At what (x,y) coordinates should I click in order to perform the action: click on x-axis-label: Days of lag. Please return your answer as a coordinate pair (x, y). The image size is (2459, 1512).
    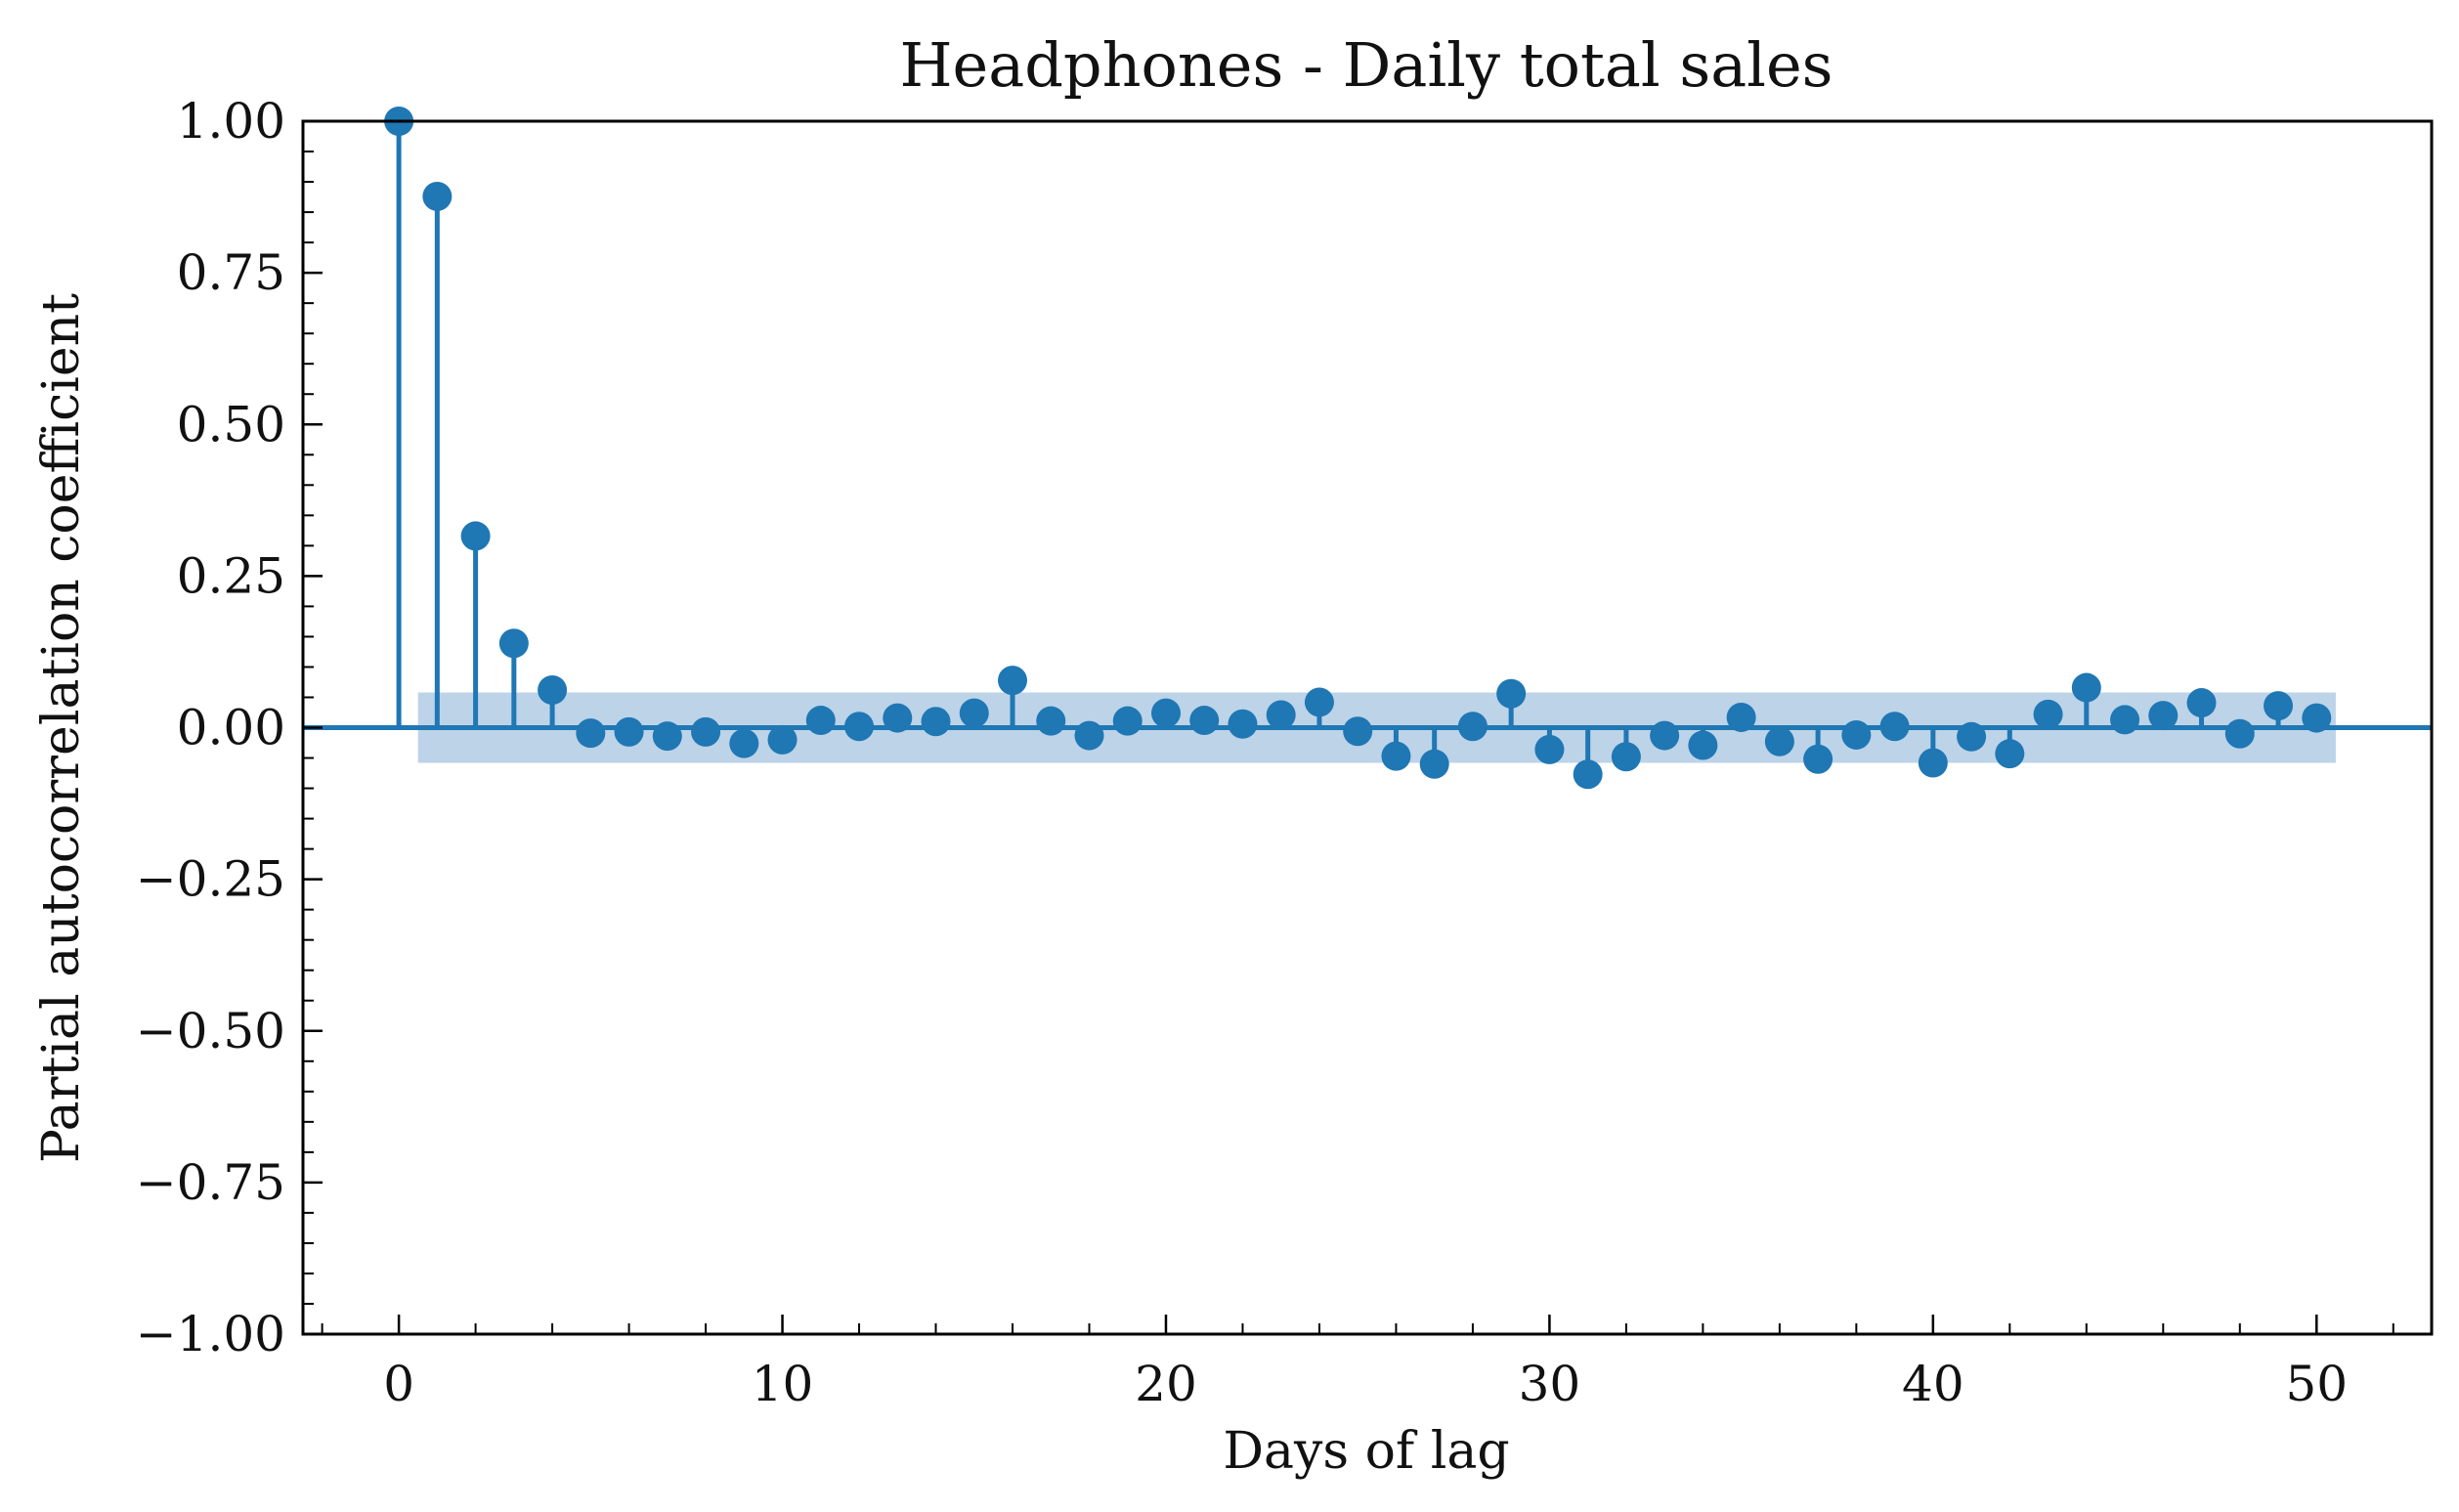
    Looking at the image, I should click on (1366, 1451).